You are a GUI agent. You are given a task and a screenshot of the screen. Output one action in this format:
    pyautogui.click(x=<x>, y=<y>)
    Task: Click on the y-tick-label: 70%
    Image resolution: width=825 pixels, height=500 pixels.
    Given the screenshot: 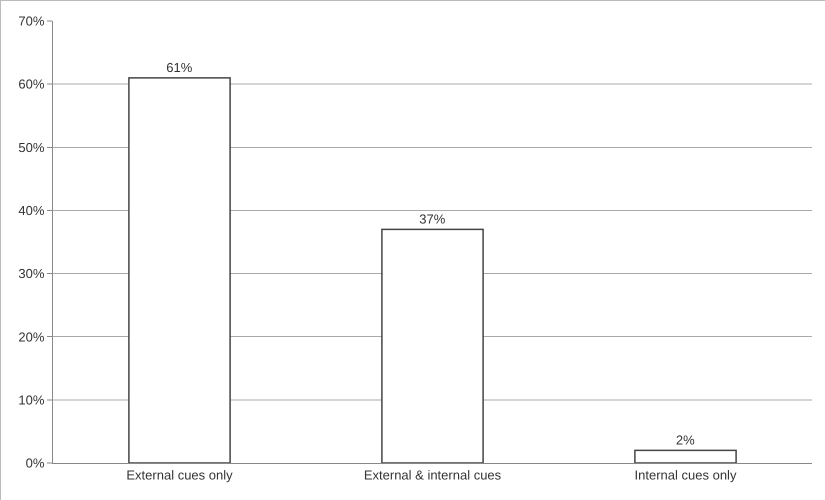 What is the action you would take?
    pyautogui.click(x=31, y=21)
    